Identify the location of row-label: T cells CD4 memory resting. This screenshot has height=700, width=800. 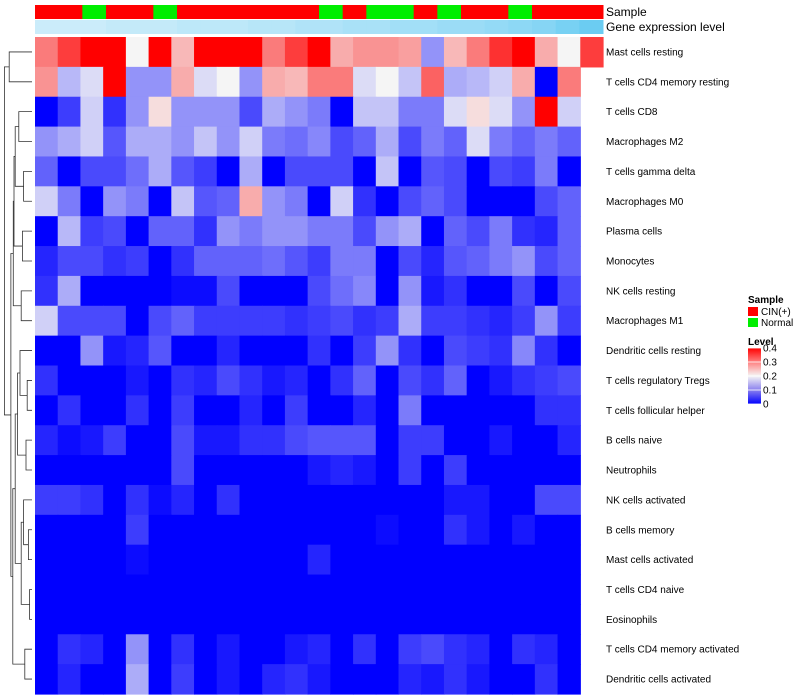
(667, 82).